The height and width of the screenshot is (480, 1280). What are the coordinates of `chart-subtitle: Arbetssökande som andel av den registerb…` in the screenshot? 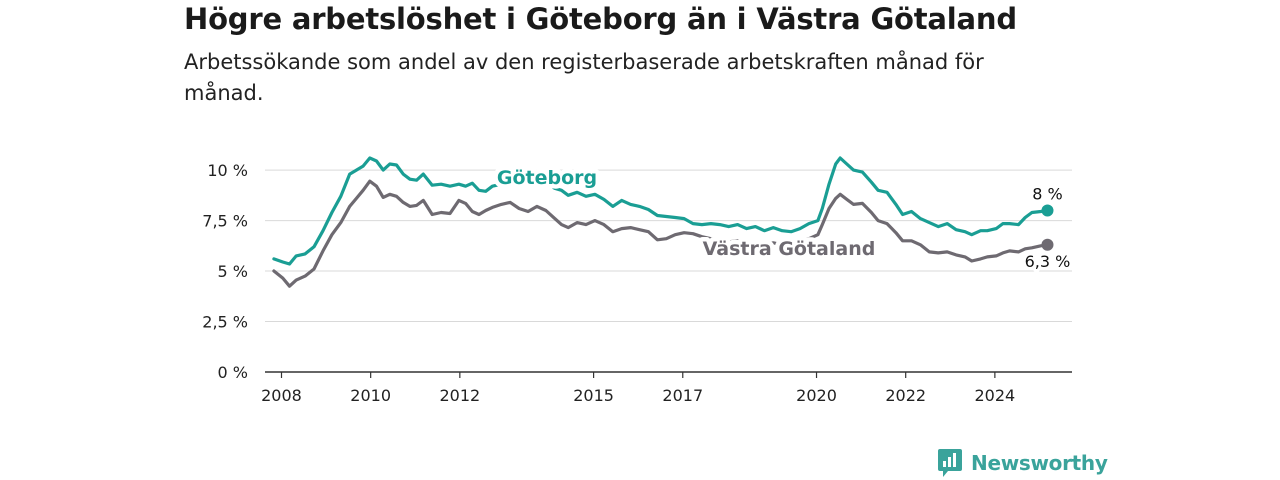 It's located at (584, 77).